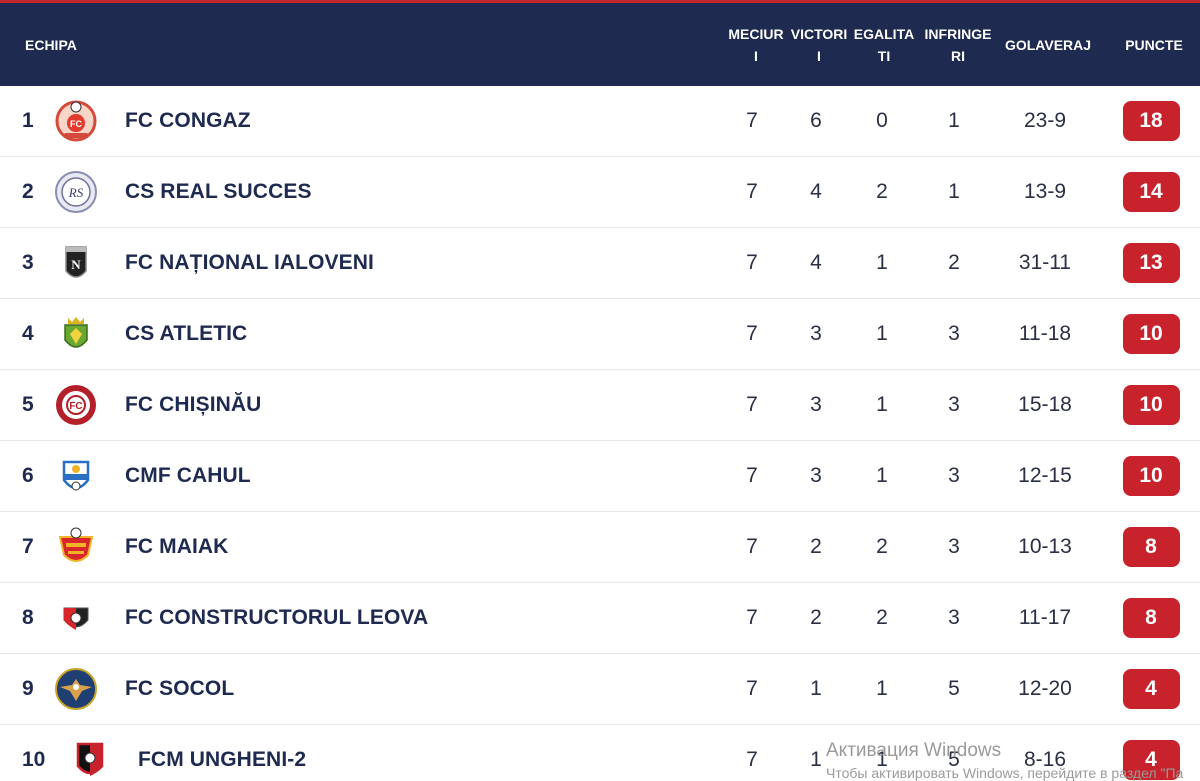 This screenshot has height=781, width=1200. What do you see at coordinates (277, 617) in the screenshot?
I see `team-name: FC CONSTRUCTORUL LEOVA` at bounding box center [277, 617].